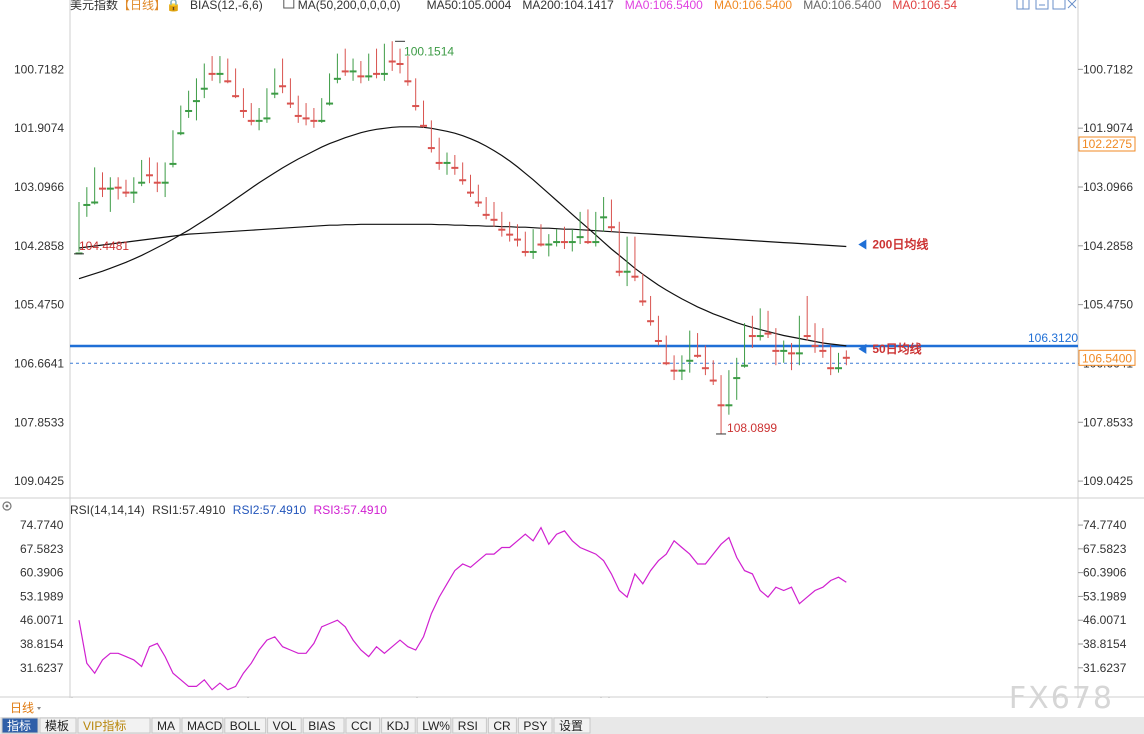 This screenshot has height=734, width=1144. I want to click on support-label: 106.3120, so click(1053, 338).